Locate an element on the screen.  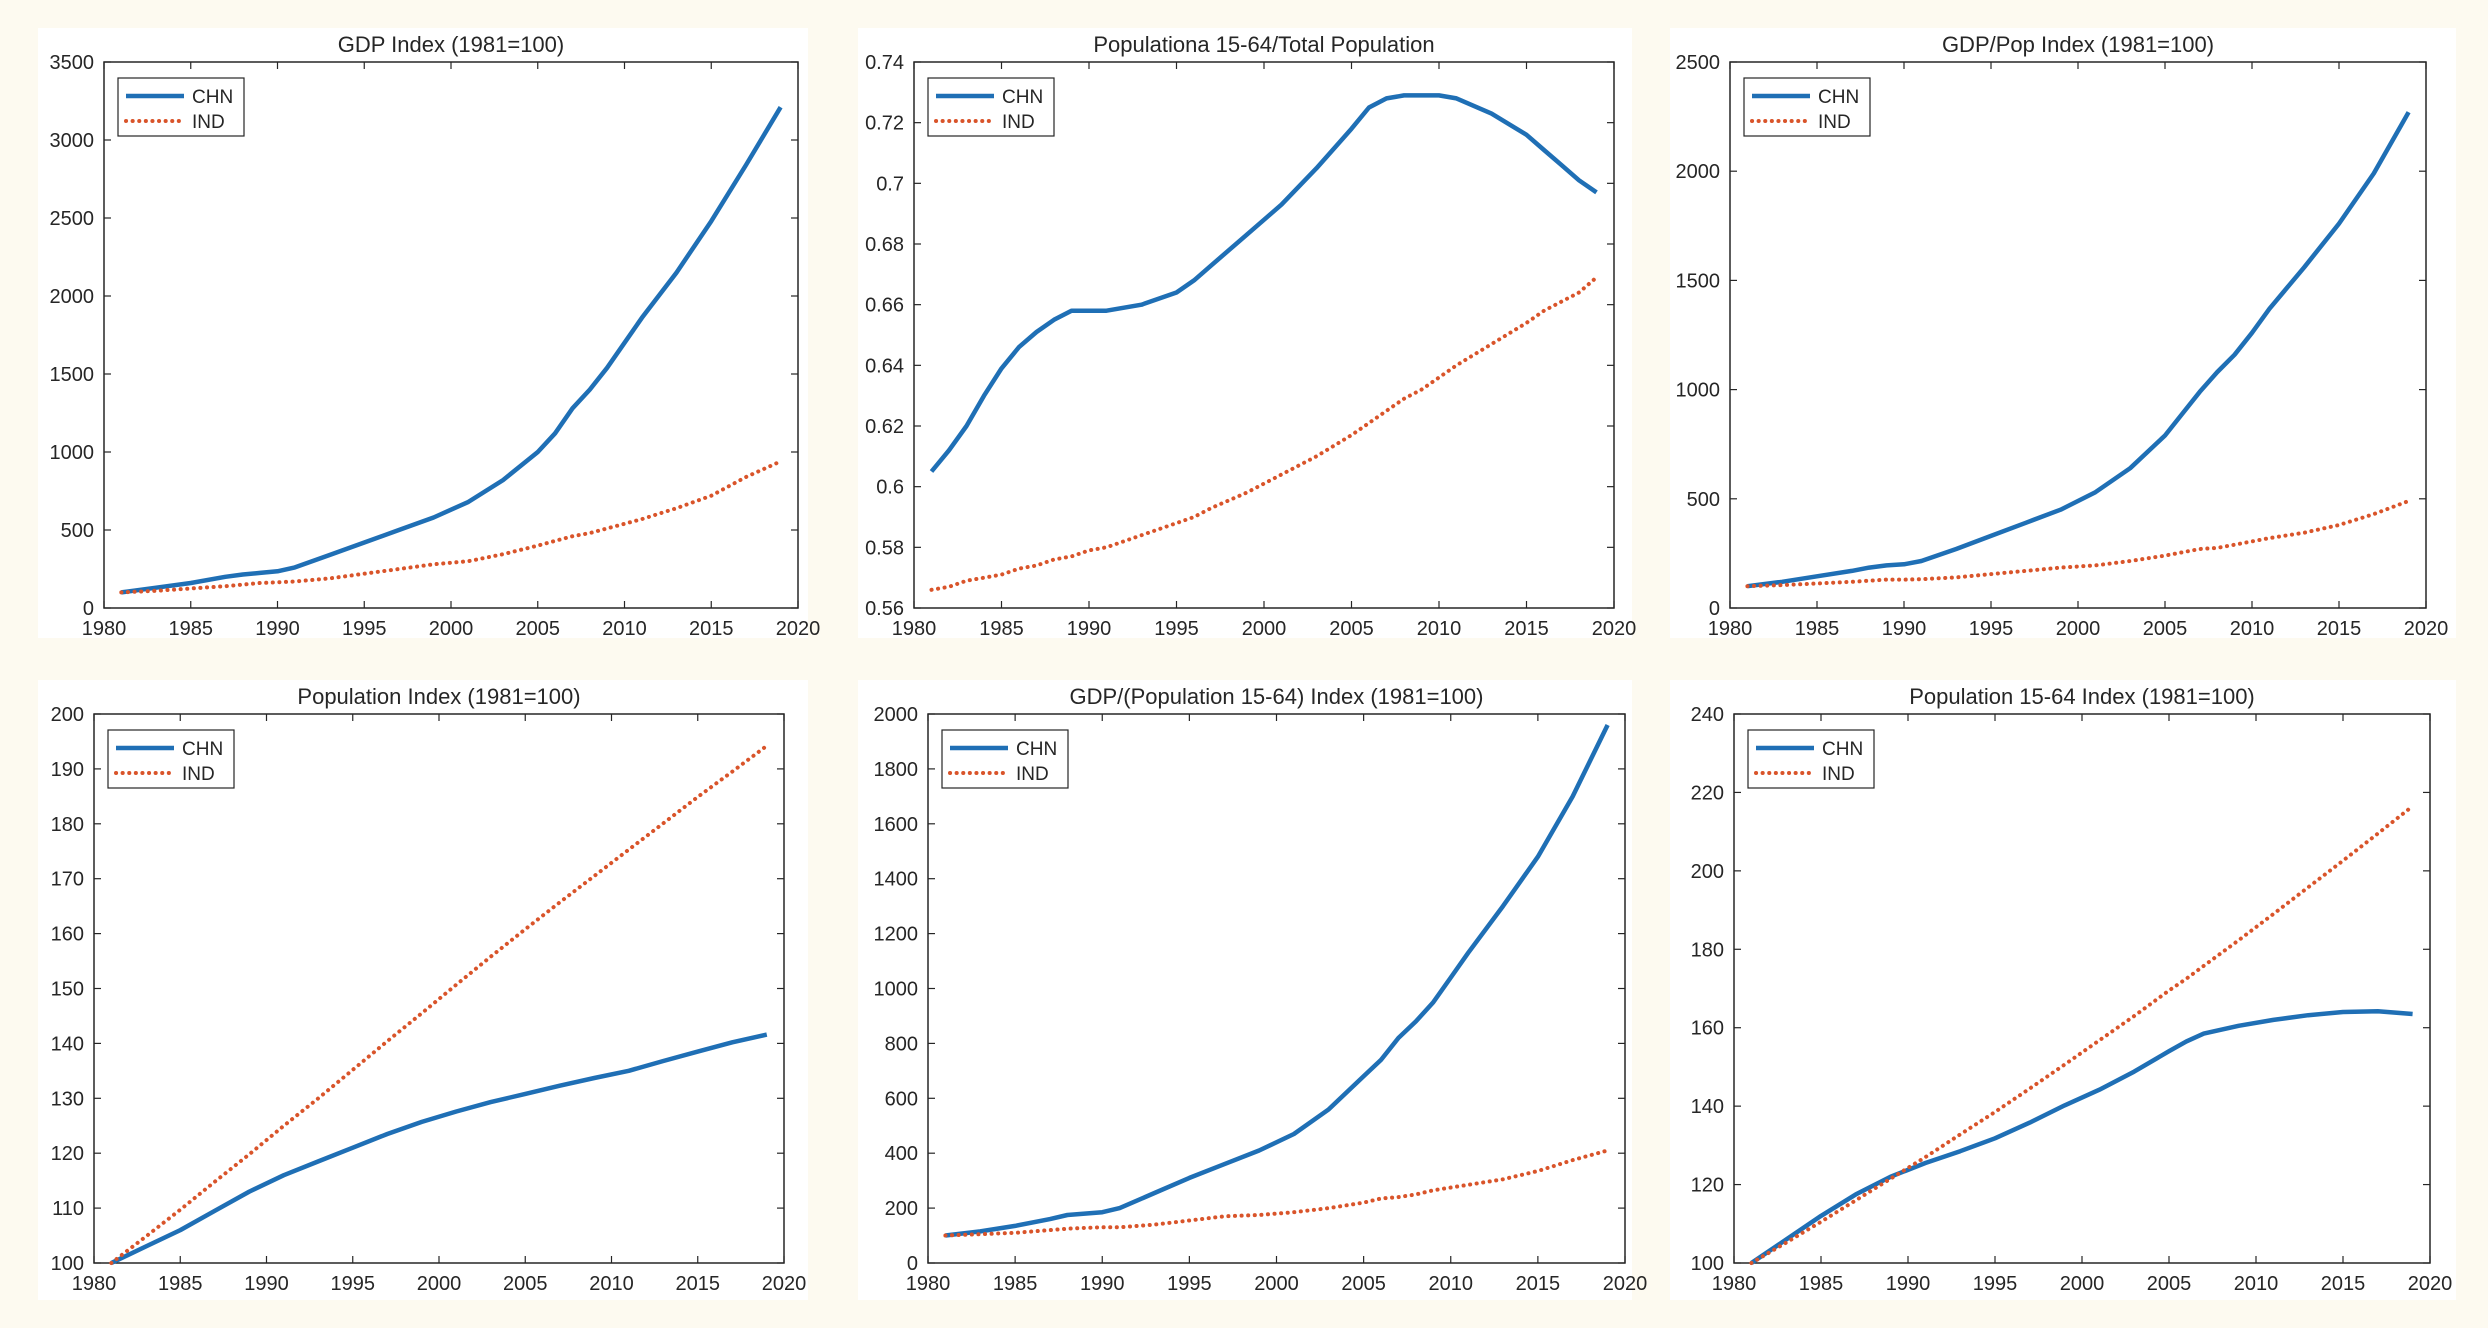
y-tick-label: 1600 is located at coordinates (896, 825).